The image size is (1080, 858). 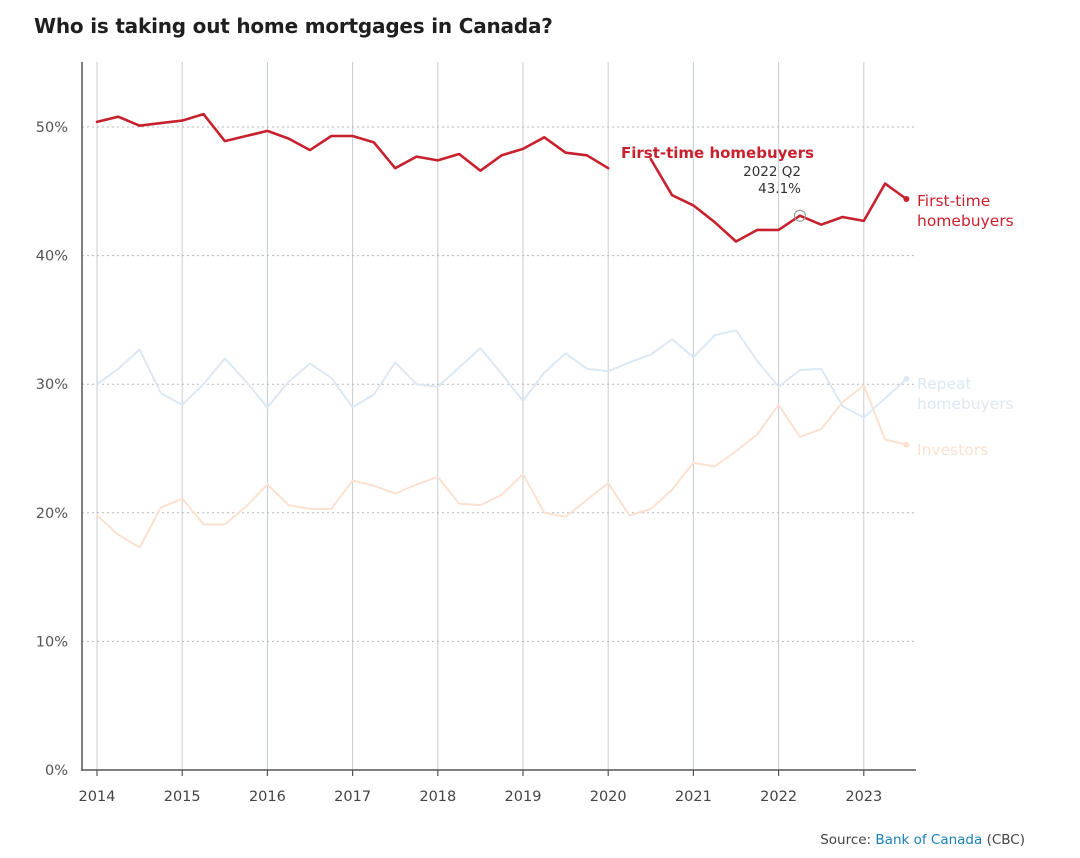 What do you see at coordinates (693, 797) in the screenshot?
I see `x-tick-label: 2021` at bounding box center [693, 797].